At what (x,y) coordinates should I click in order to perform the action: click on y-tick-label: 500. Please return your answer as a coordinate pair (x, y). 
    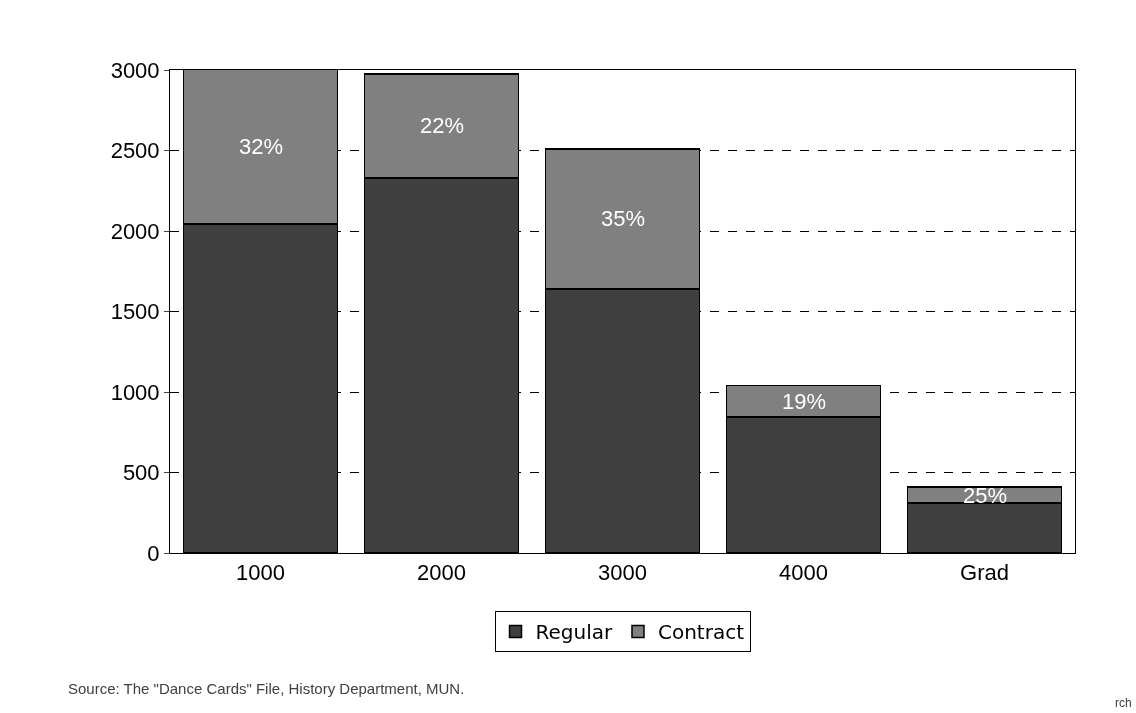
    Looking at the image, I should click on (141, 473).